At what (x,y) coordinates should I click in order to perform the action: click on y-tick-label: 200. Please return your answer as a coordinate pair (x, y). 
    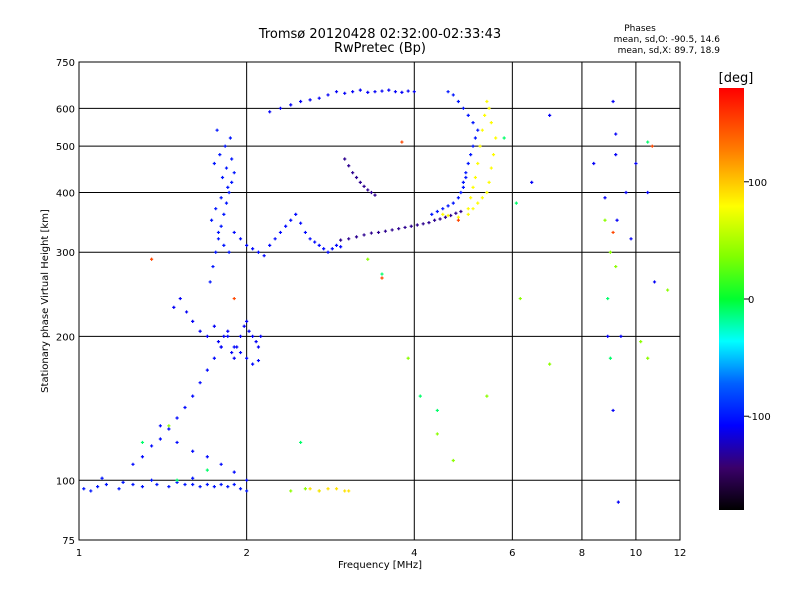
    Looking at the image, I should click on (65, 337).